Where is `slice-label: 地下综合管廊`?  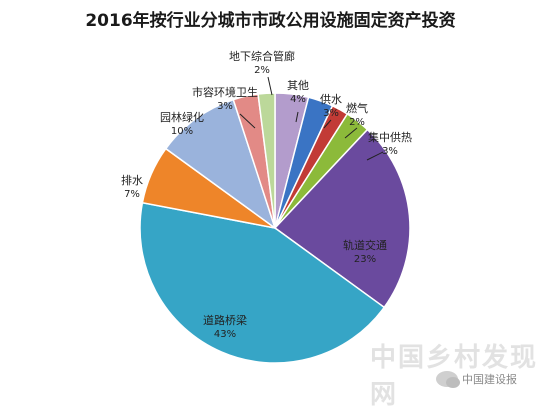
slice-label: 地下综合管廊 is located at coordinates (262, 56).